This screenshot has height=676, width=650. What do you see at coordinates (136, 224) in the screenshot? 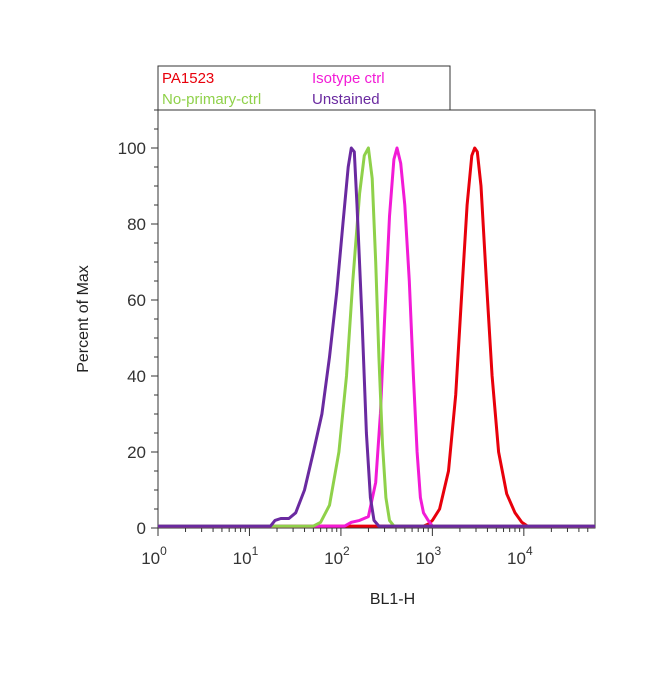
I see `y-tick-label: 80` at bounding box center [136, 224].